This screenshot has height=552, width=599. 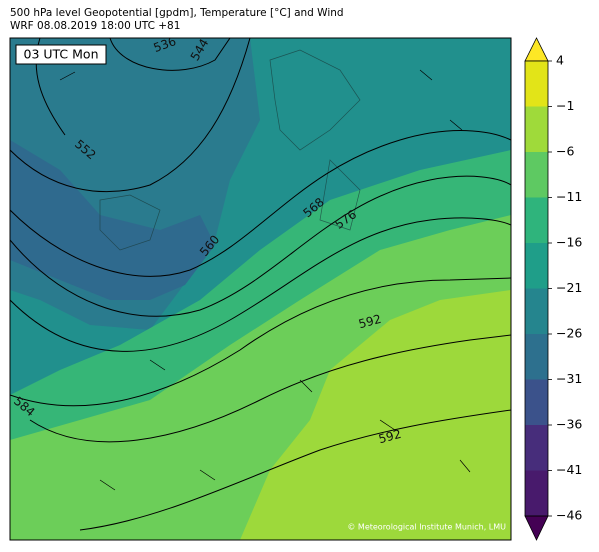 I want to click on colorbar: 4 −1 −6 −11 −16 −21 −26 −31 −36 −41 −46, so click(x=553, y=289).